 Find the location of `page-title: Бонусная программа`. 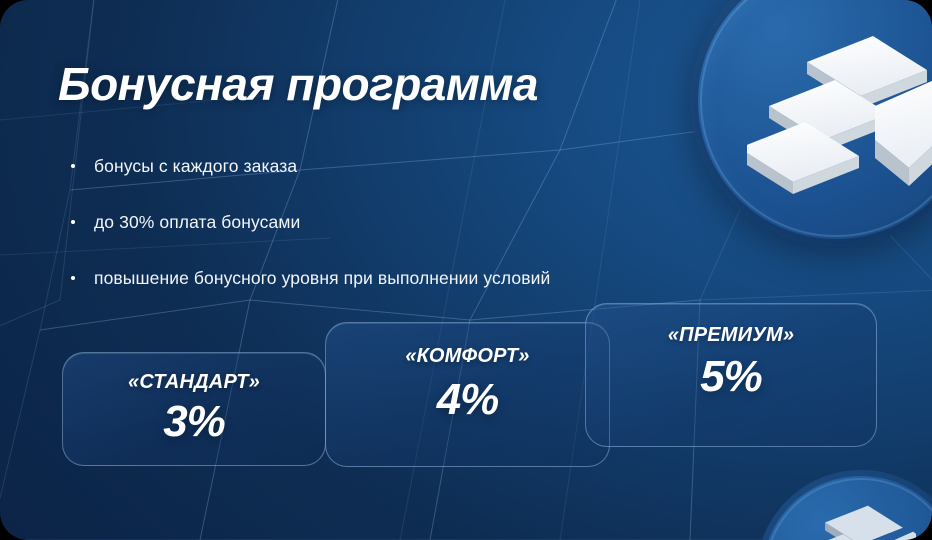

page-title: Бонусная программа is located at coordinates (298, 84).